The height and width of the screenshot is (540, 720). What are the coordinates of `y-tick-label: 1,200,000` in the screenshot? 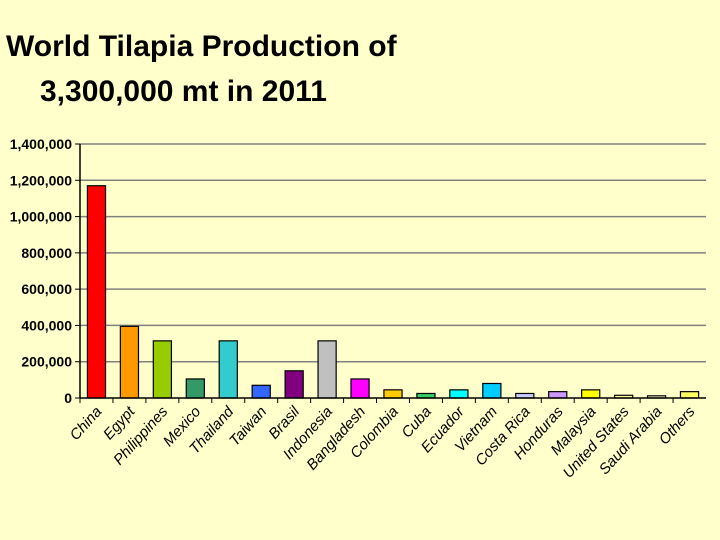 It's located at (41, 180).